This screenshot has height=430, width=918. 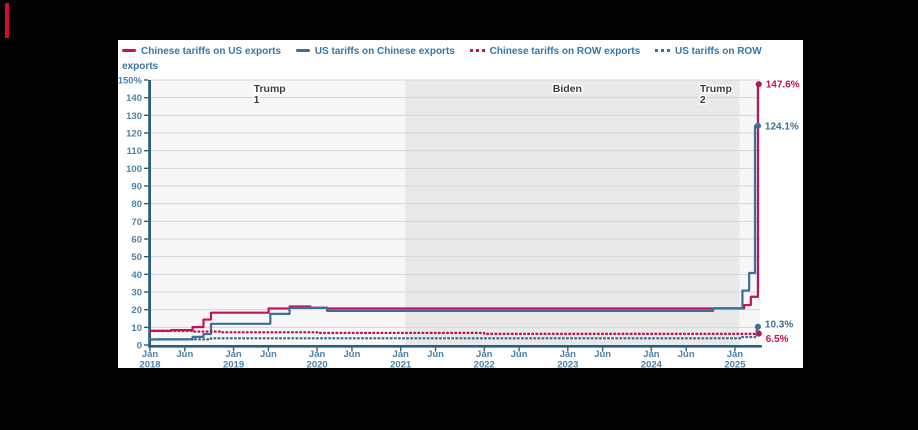 What do you see at coordinates (136, 275) in the screenshot?
I see `y-tick-label: 40` at bounding box center [136, 275].